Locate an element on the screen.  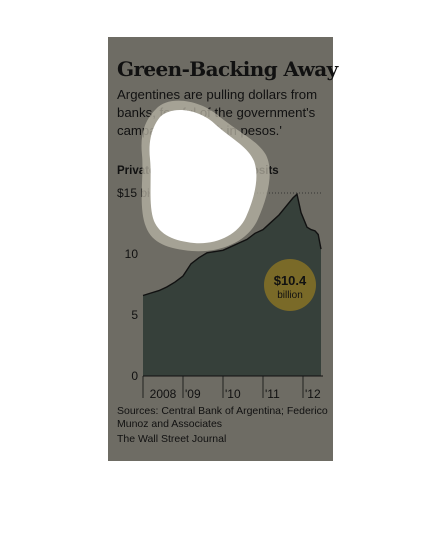
y-tick-label: 0 is located at coordinates (134, 376).